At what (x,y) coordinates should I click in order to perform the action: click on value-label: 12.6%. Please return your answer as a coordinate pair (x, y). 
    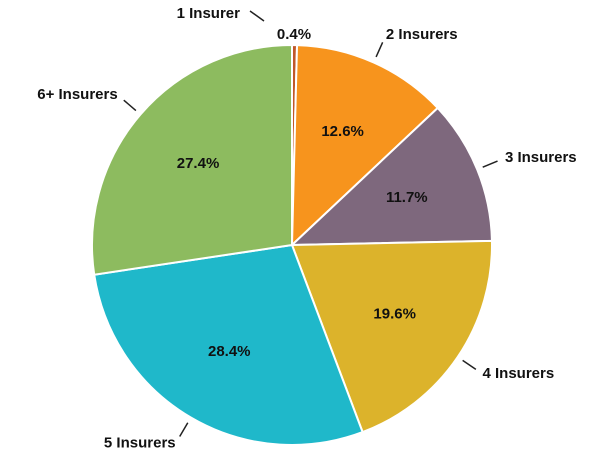
    Looking at the image, I should click on (342, 131).